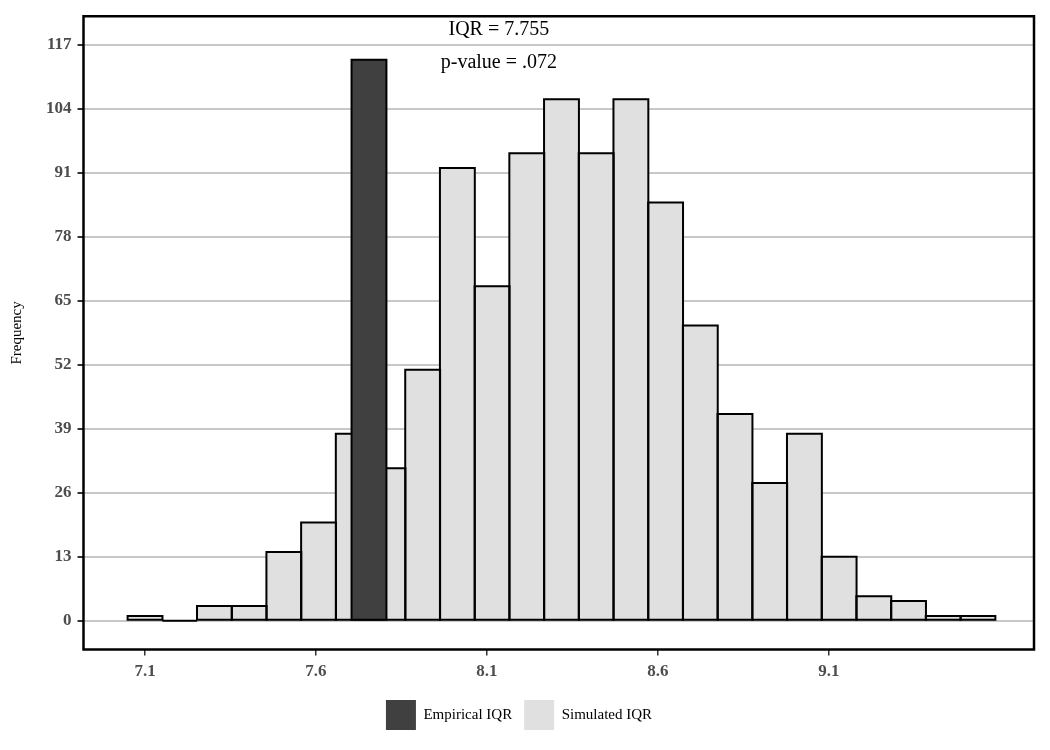 This screenshot has width=1050, height=750. Describe the element at coordinates (829, 671) in the screenshot. I see `x-tick-label: 9.1` at that location.